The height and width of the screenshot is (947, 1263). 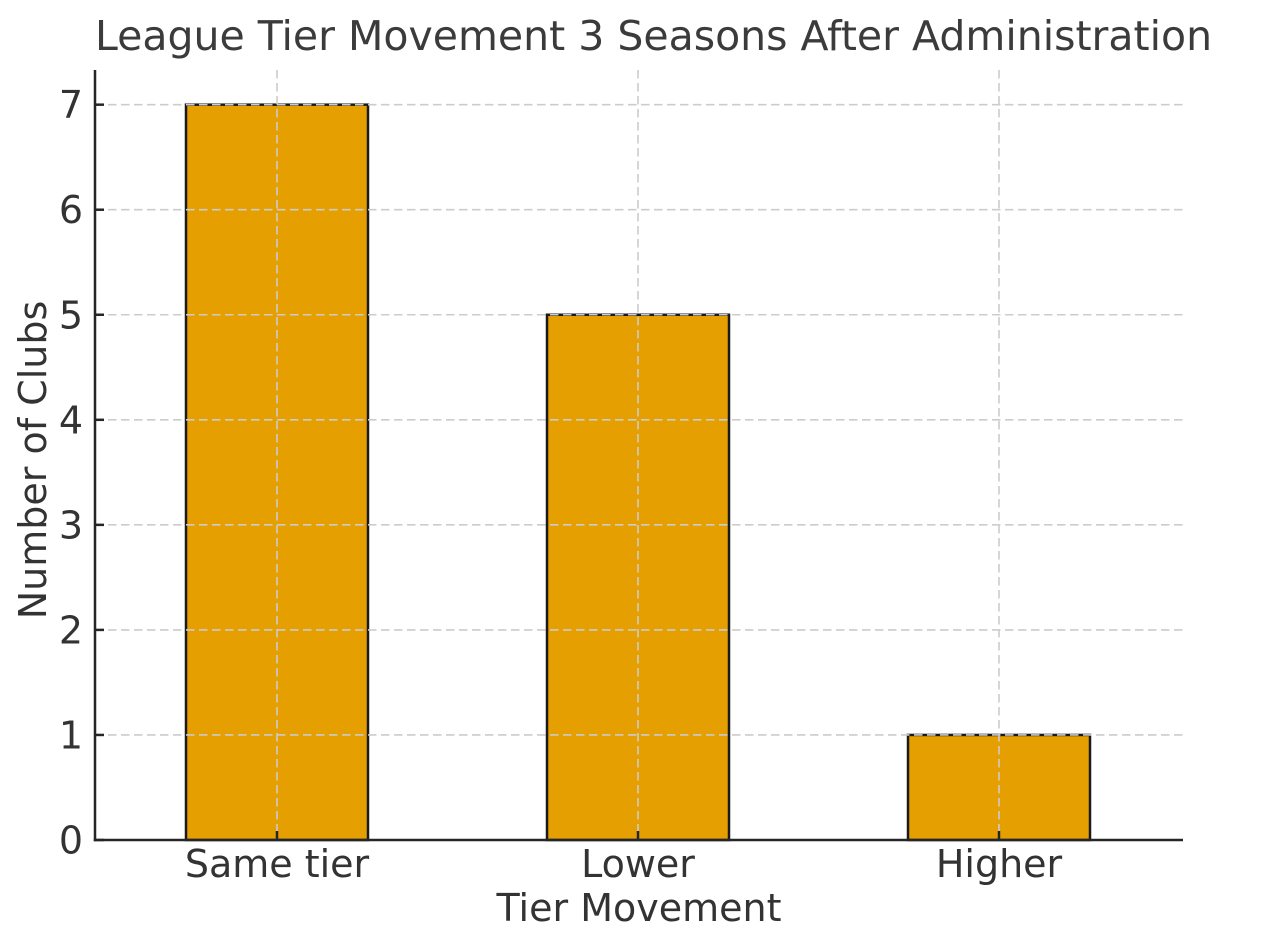 What do you see at coordinates (71, 105) in the screenshot?
I see `y-tick-label-7: 7` at bounding box center [71, 105].